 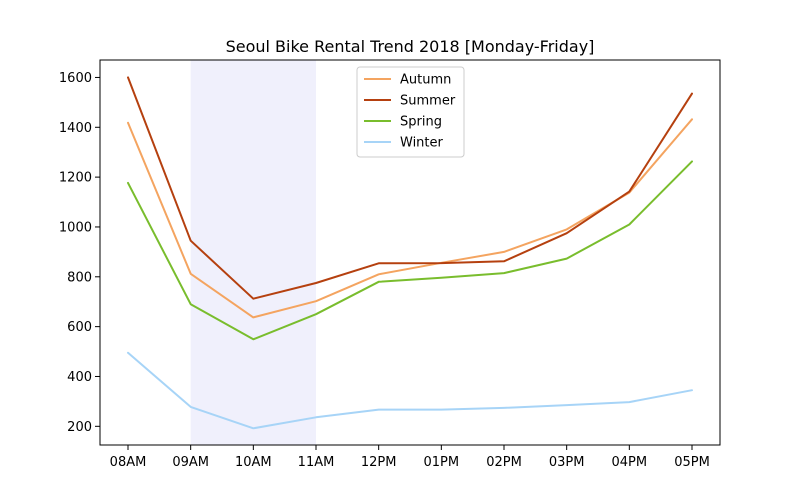 I want to click on series-winter, so click(x=410, y=390).